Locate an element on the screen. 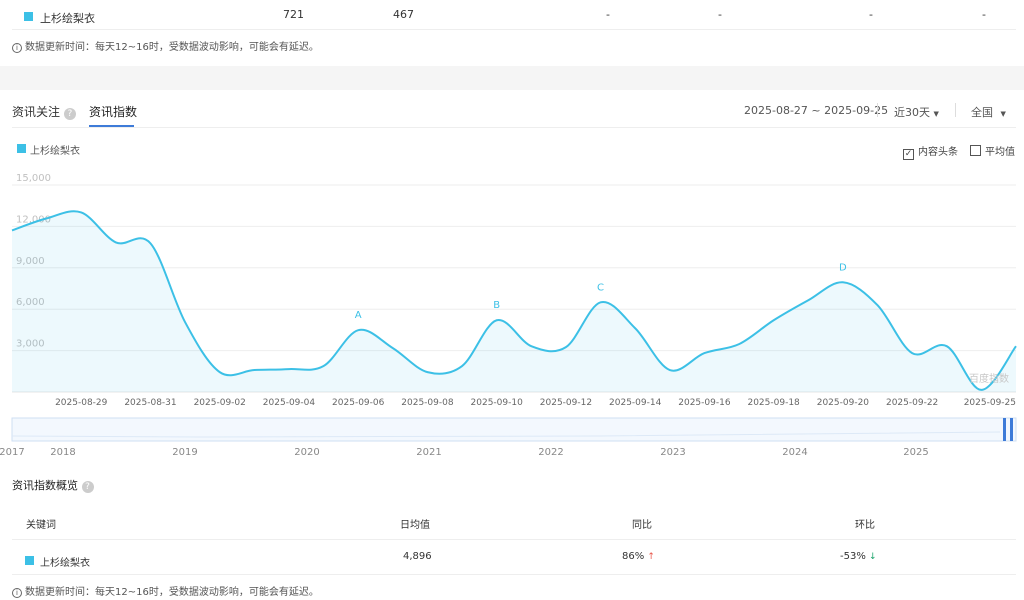 The height and width of the screenshot is (600, 1024). x-tick-label: 2025-09-22 is located at coordinates (912, 403).